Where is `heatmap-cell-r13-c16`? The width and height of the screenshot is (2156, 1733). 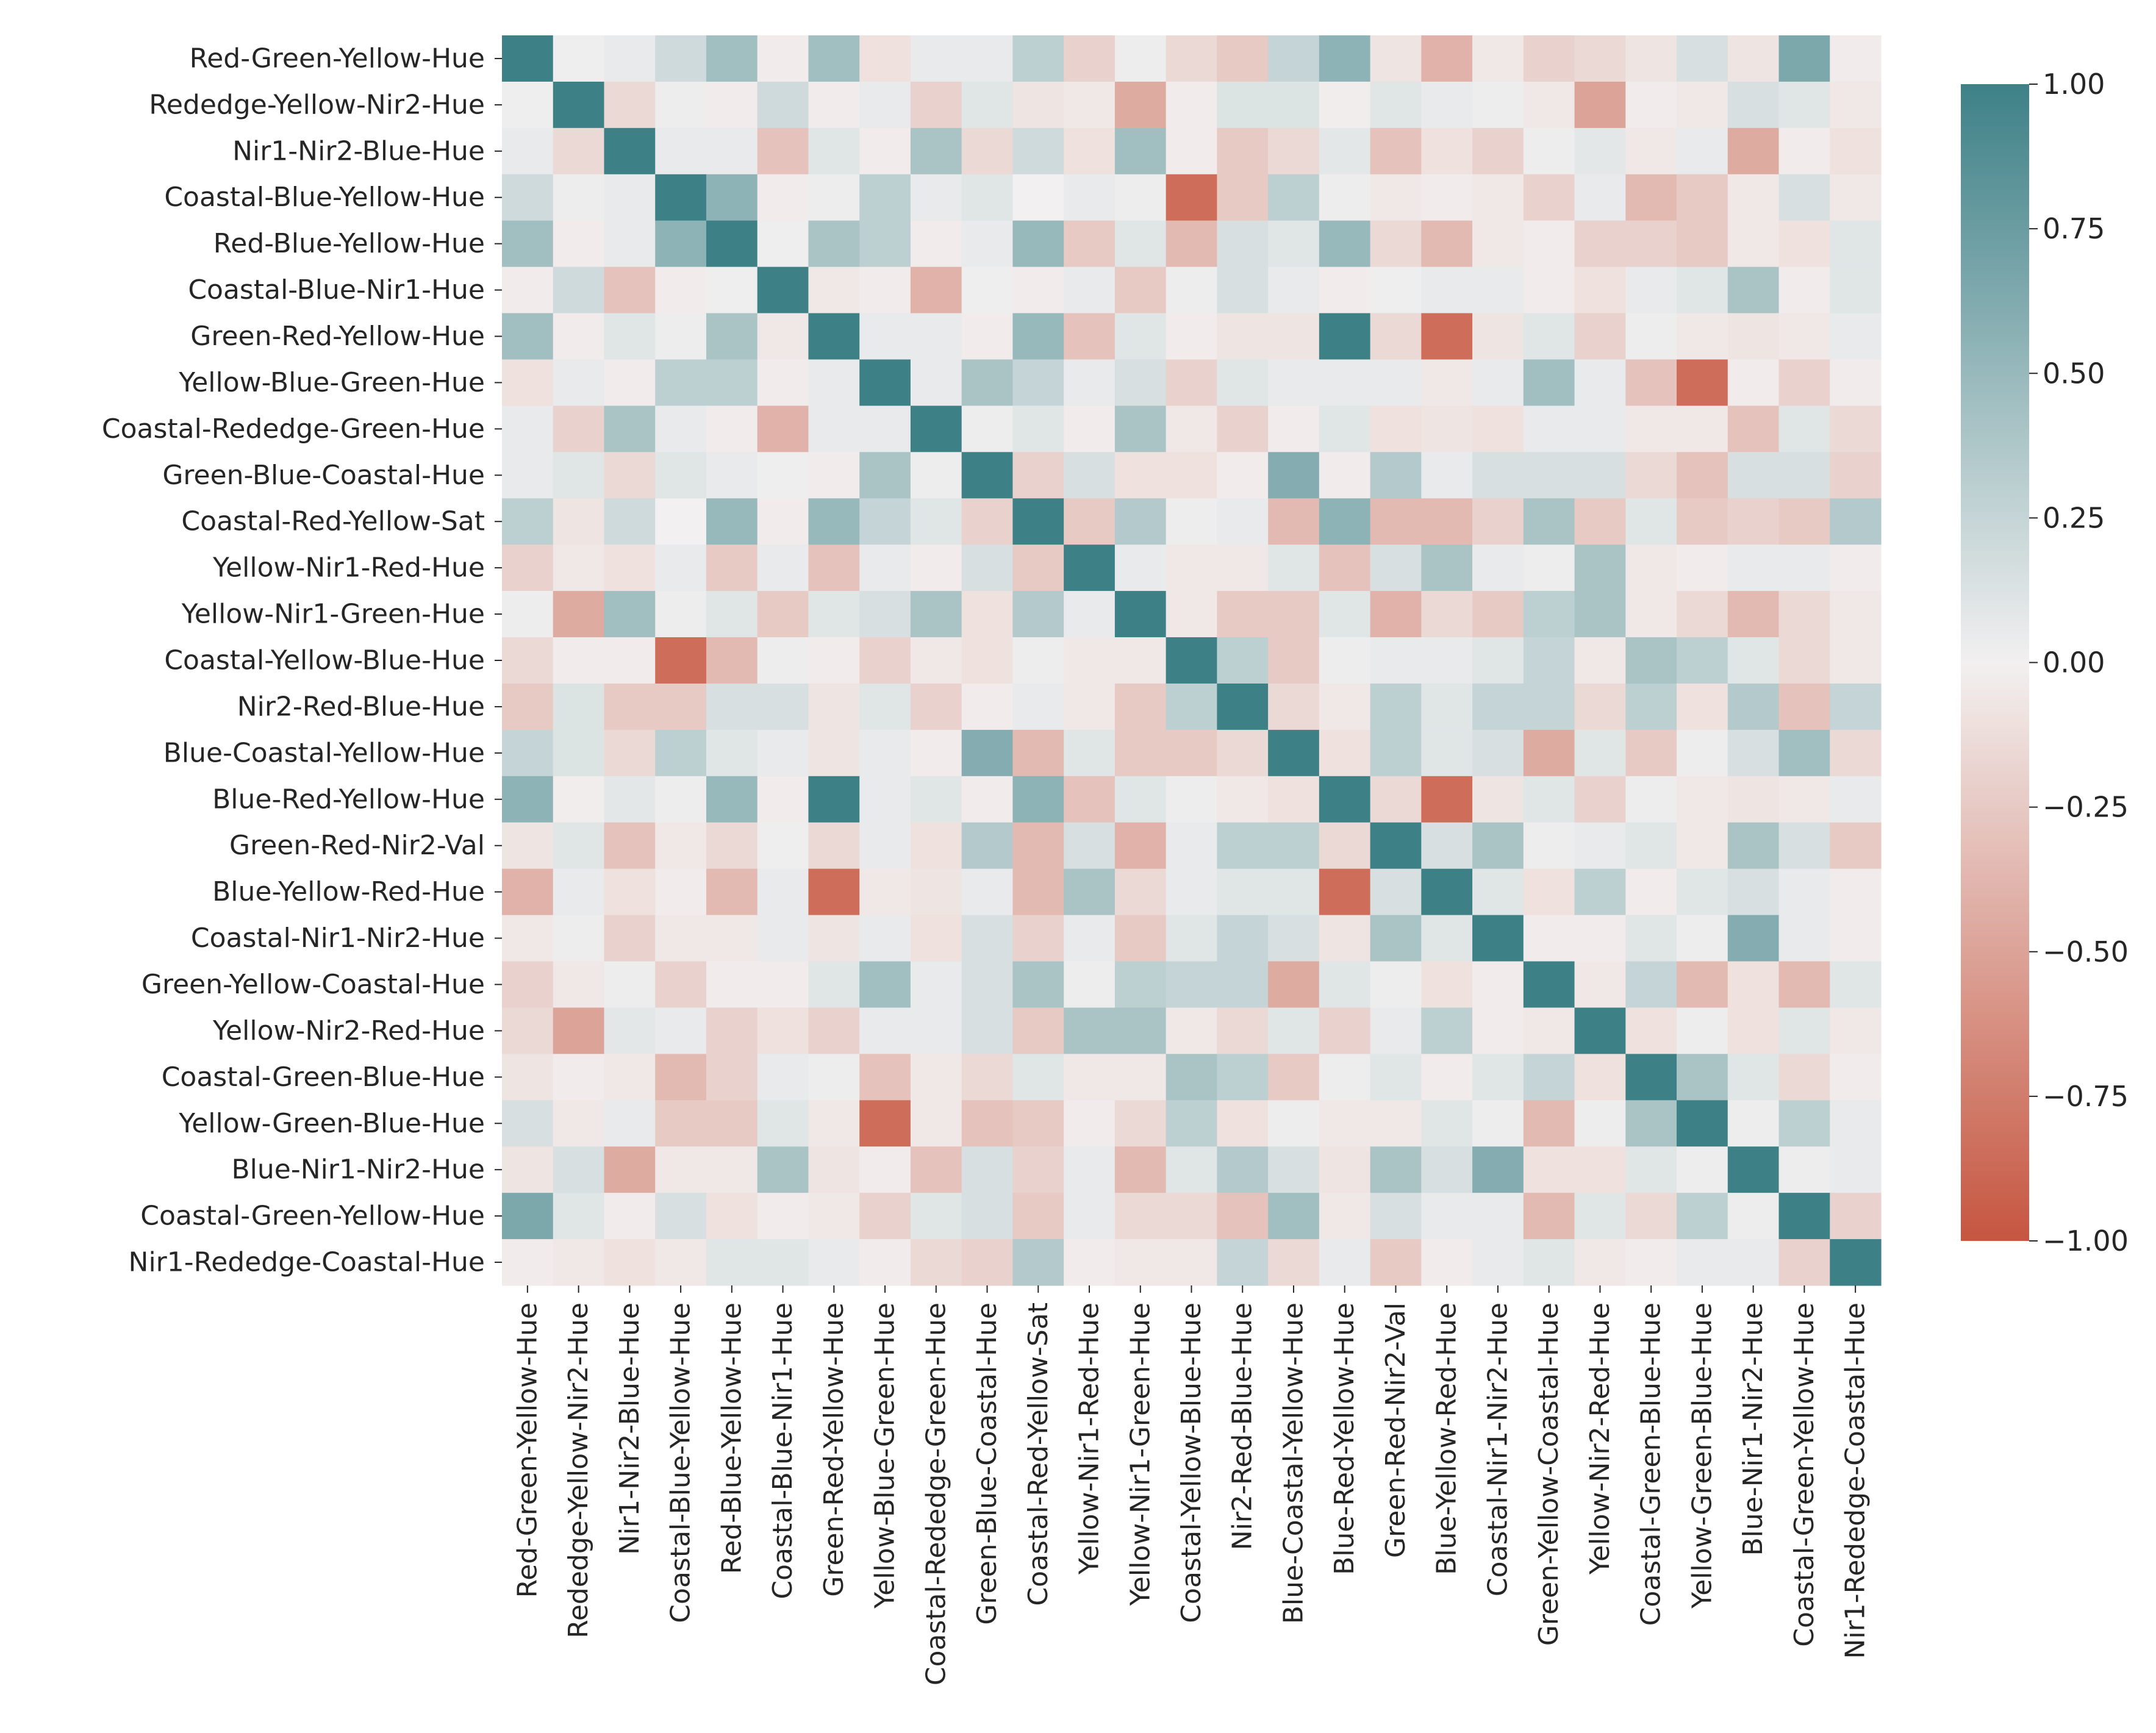 heatmap-cell-r13-c16 is located at coordinates (1345, 660).